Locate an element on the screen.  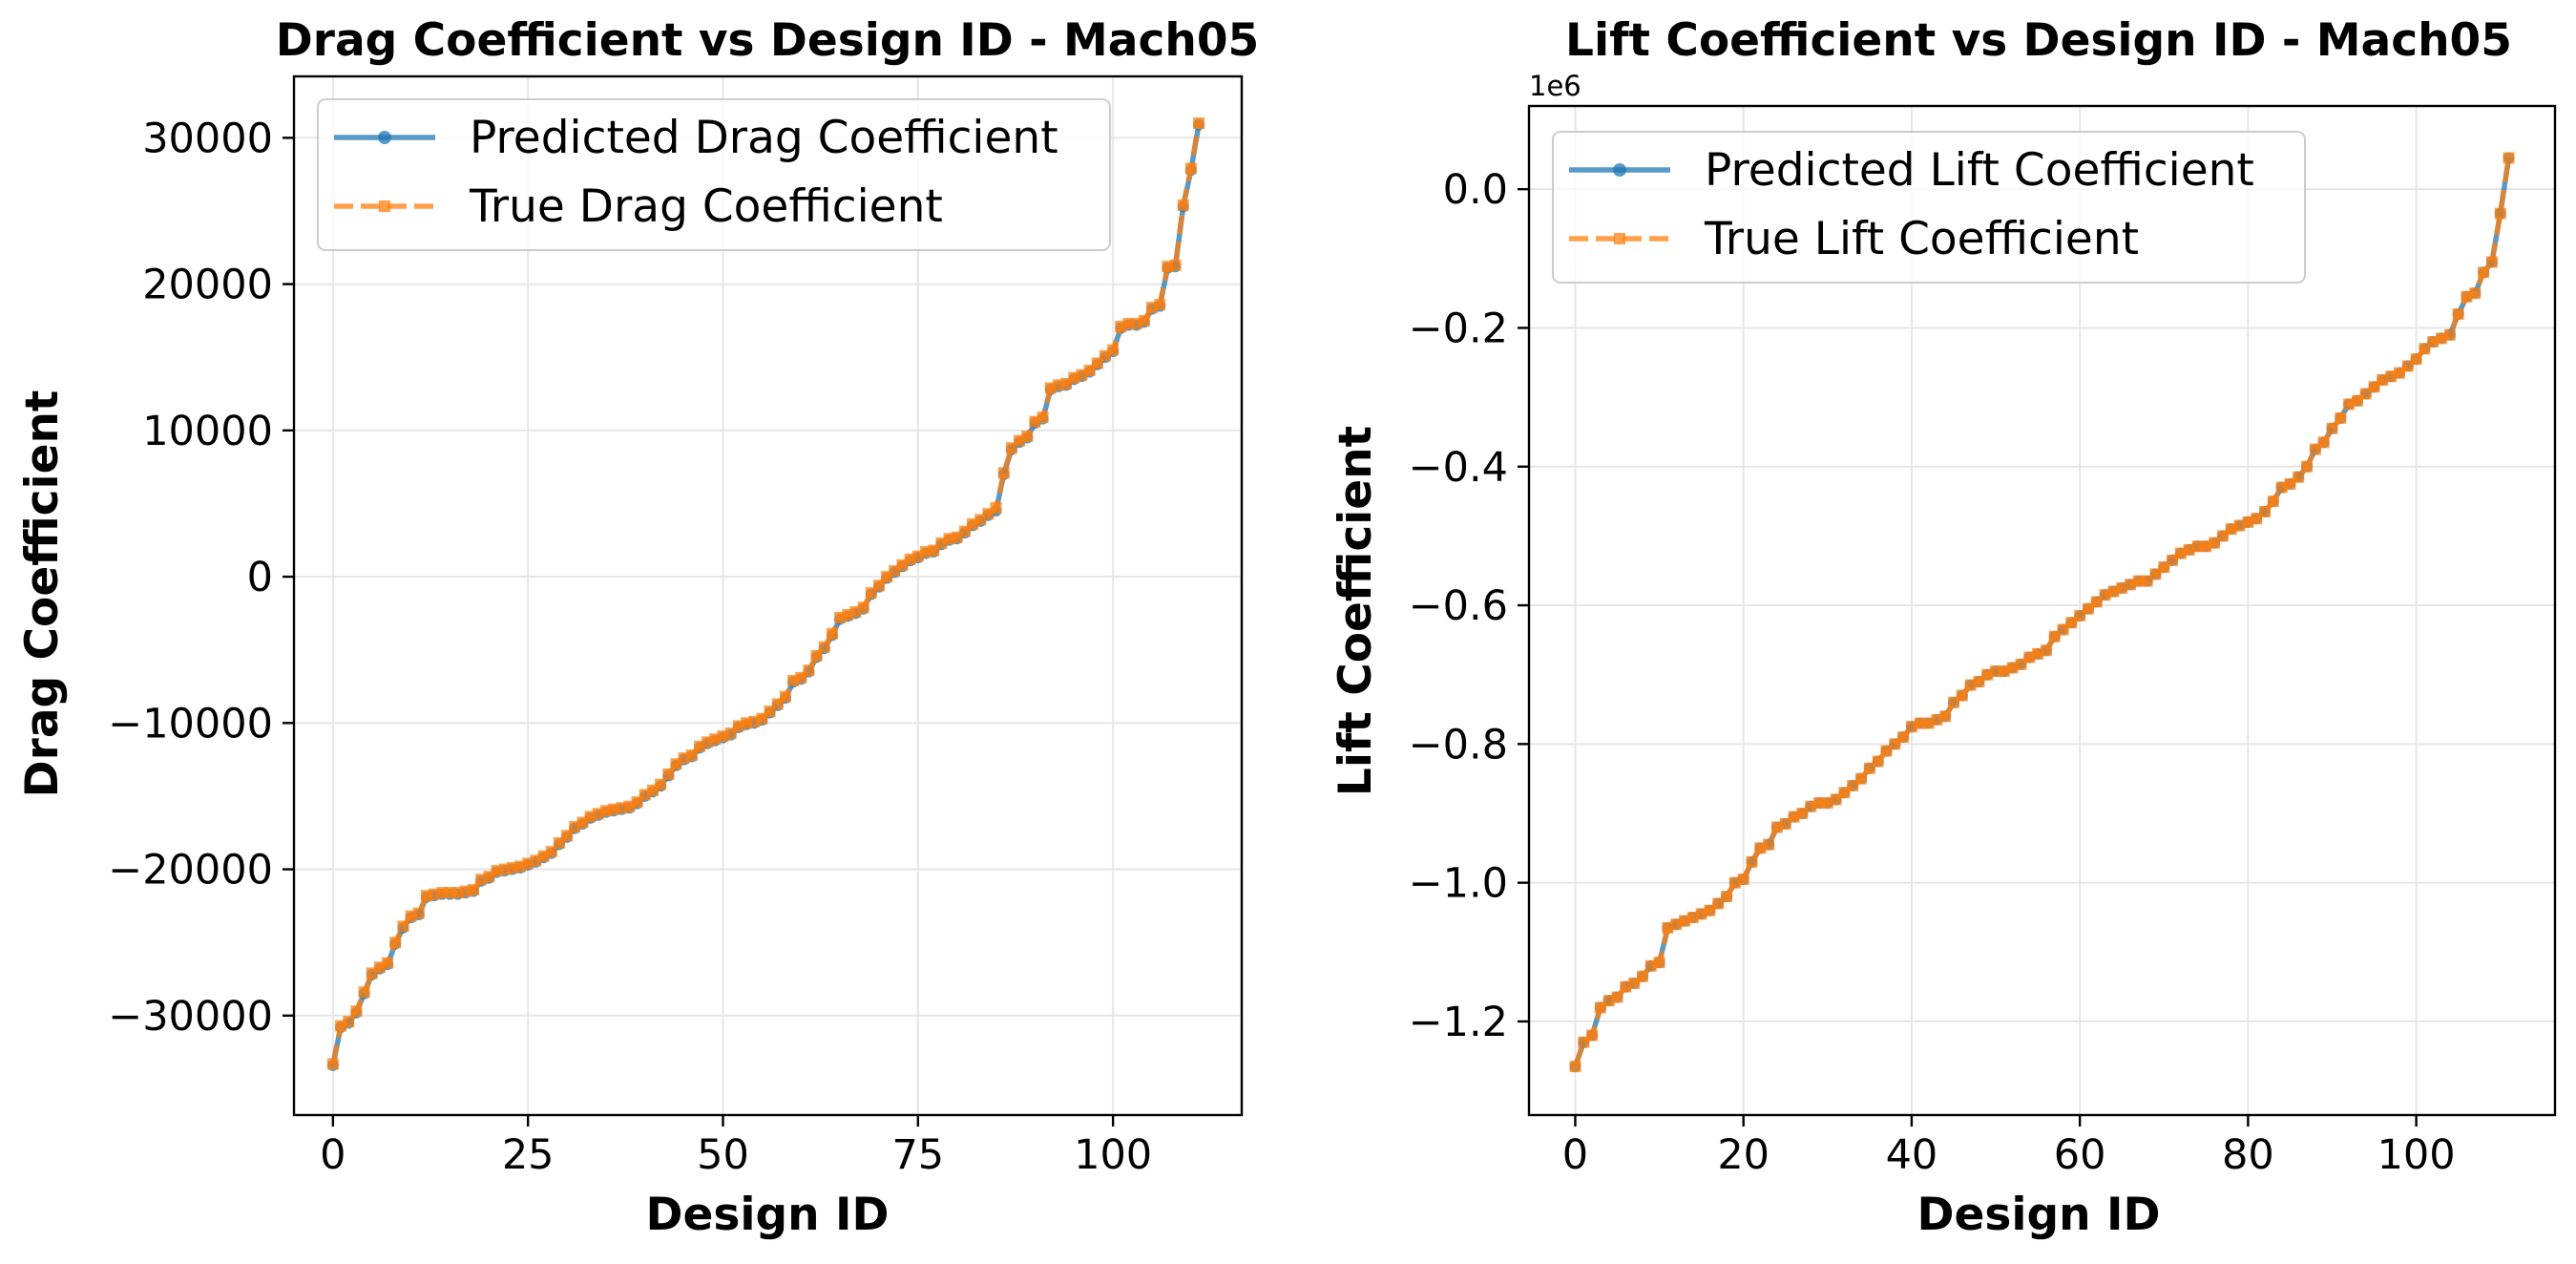
drag-x-tick-label: 0 is located at coordinates (333, 1155).